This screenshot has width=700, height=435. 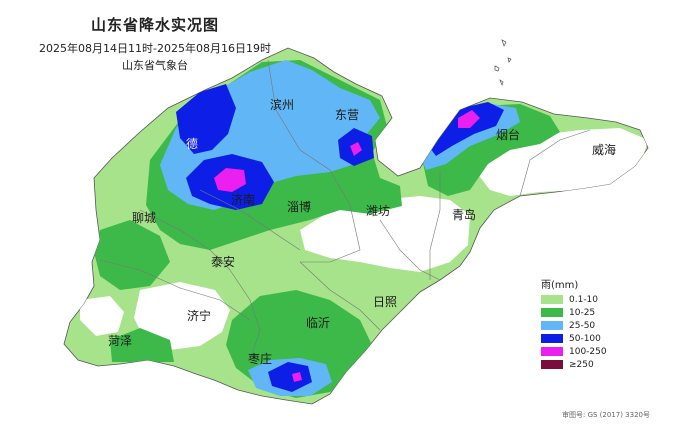 What do you see at coordinates (347, 115) in the screenshot?
I see `city-label-dongying: 东营` at bounding box center [347, 115].